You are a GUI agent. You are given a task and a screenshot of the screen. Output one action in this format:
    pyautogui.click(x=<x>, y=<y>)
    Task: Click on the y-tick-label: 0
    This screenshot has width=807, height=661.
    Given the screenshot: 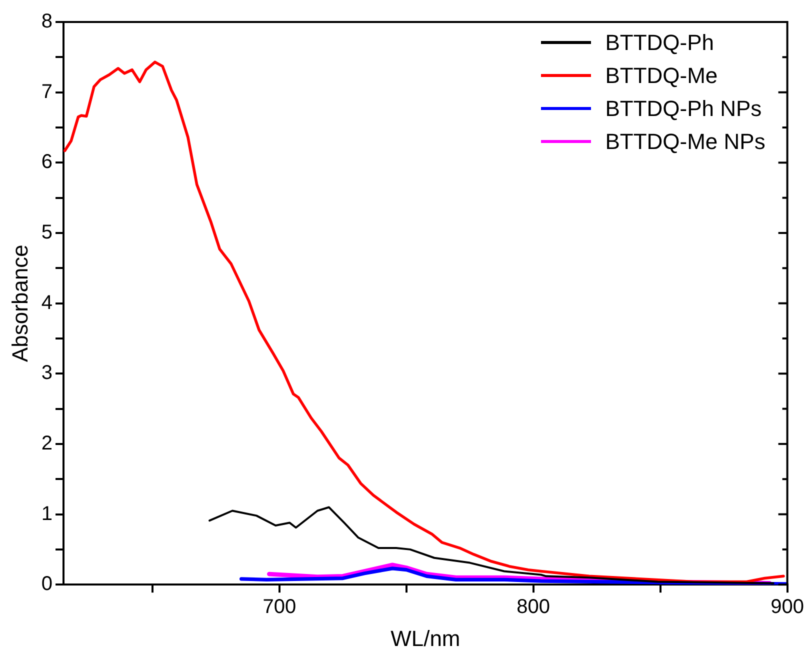 What is the action you would take?
    pyautogui.click(x=47, y=584)
    